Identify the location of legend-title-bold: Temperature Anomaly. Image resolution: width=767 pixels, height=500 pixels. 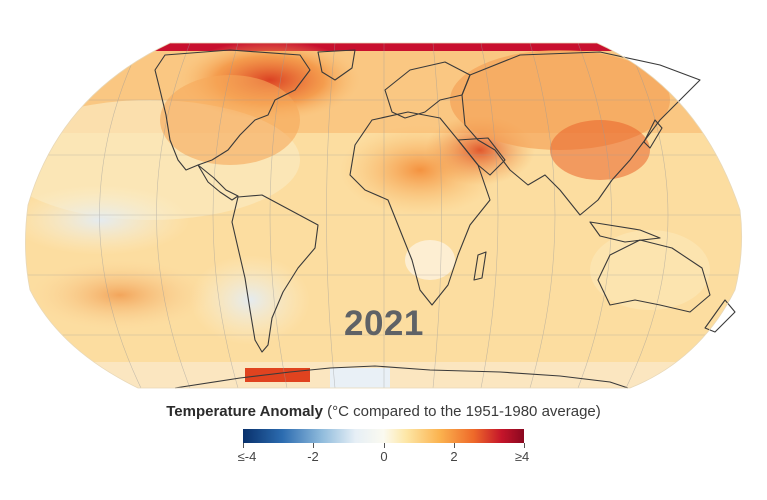
(244, 411).